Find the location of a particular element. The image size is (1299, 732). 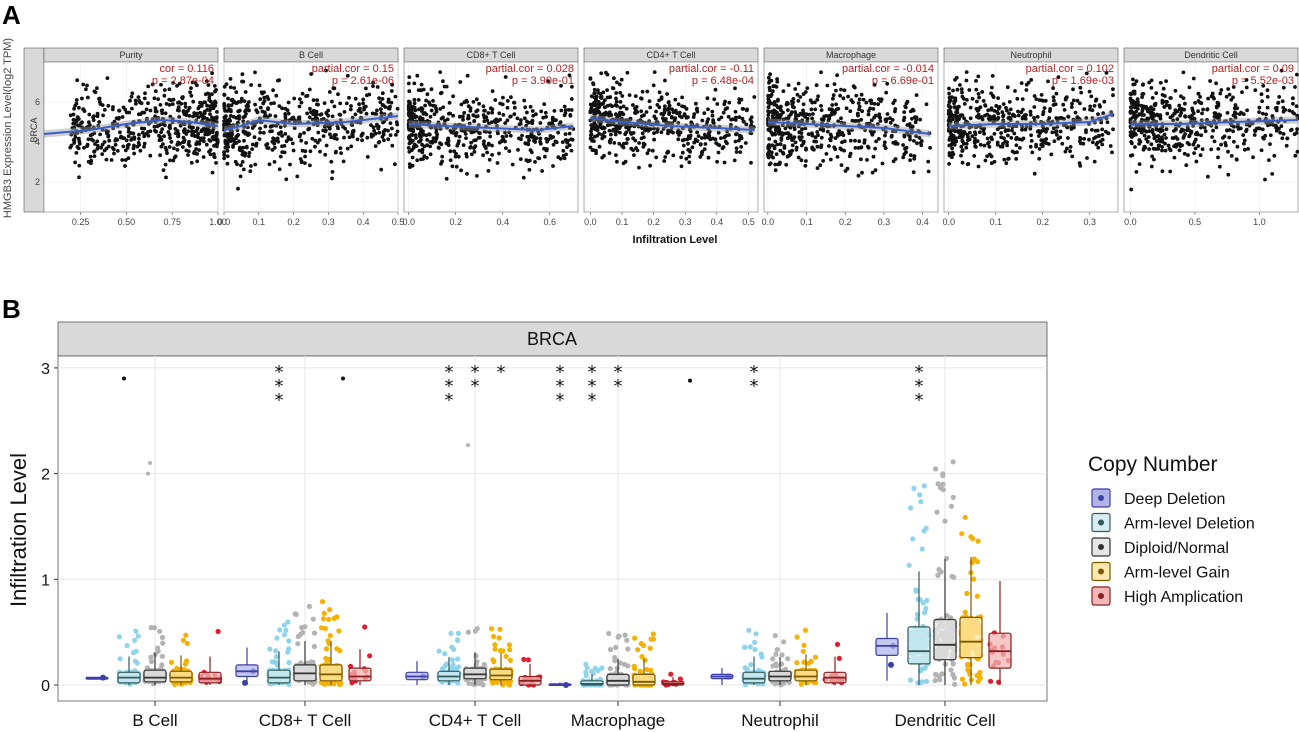

y-tick-label: 1 is located at coordinates (45, 580).